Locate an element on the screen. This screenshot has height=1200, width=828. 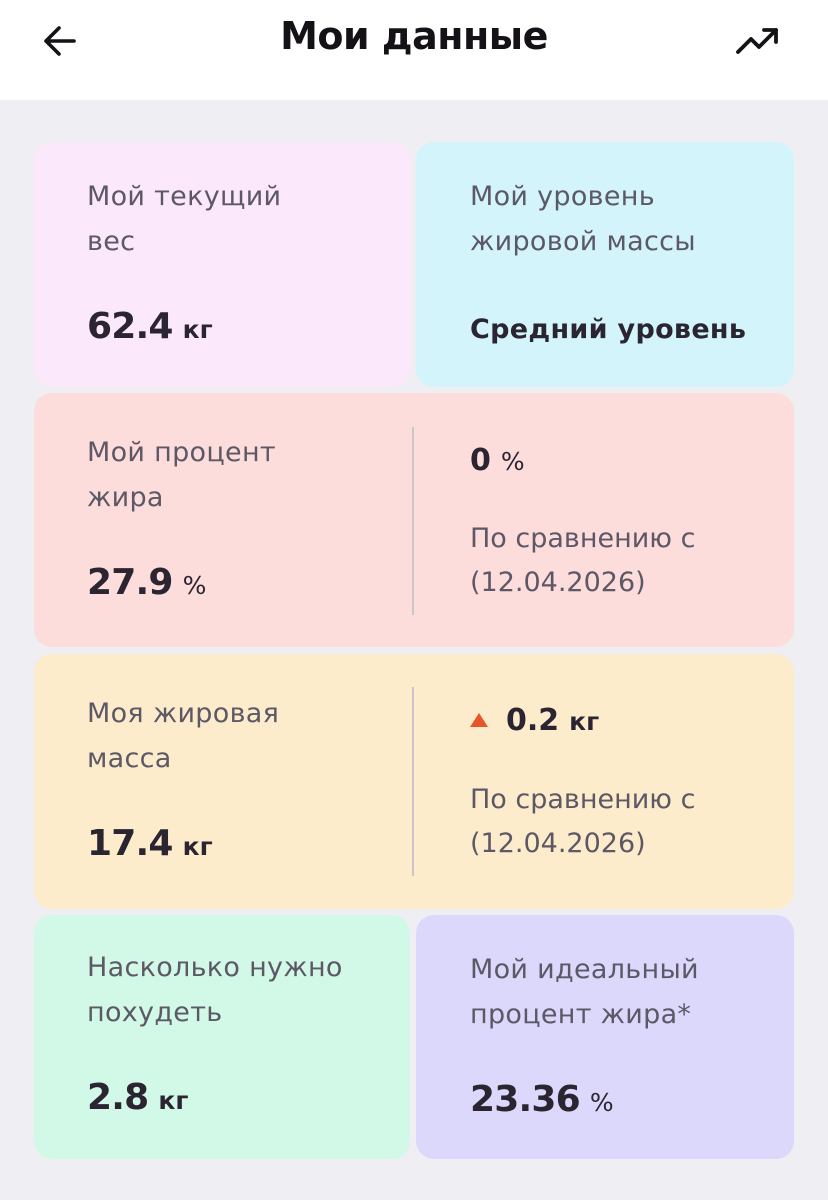
ideal-fat-percent-label: Мой идеальный процент жира* is located at coordinates (584, 992).